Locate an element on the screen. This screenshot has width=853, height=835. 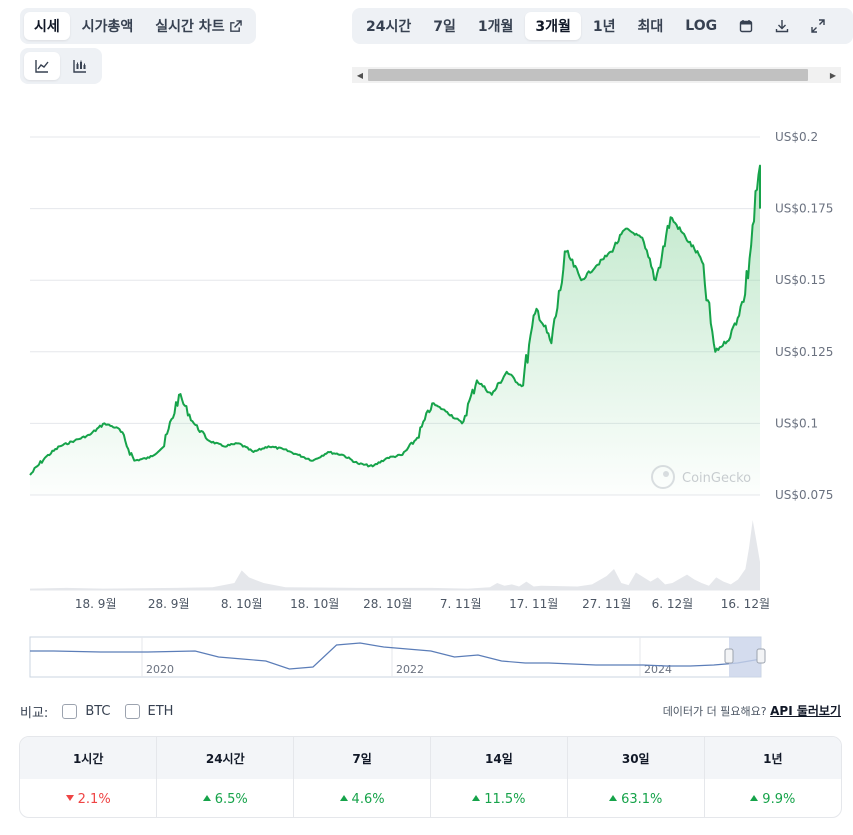
line-chart-button is located at coordinates (42, 66).